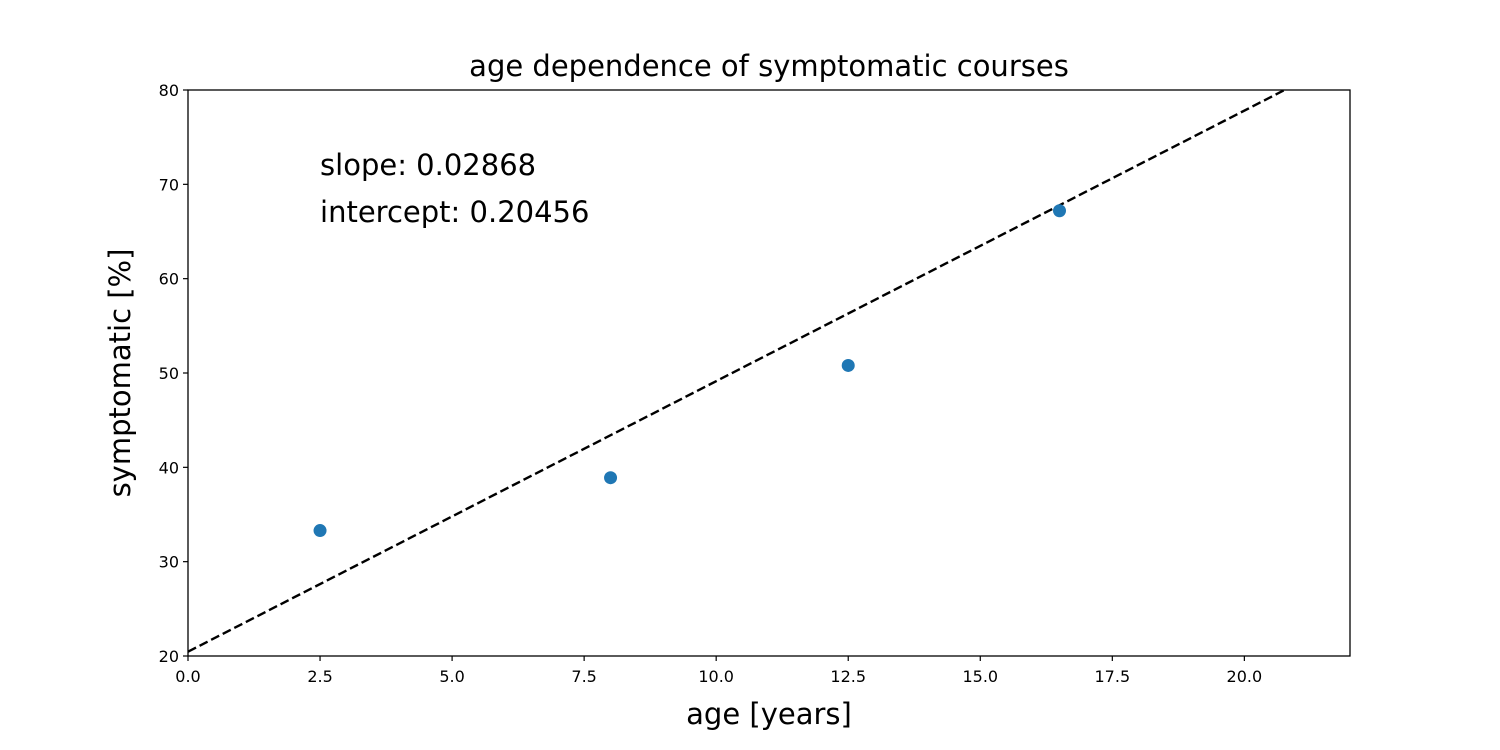  I want to click on x-tick-label: 20.0, so click(1245, 676).